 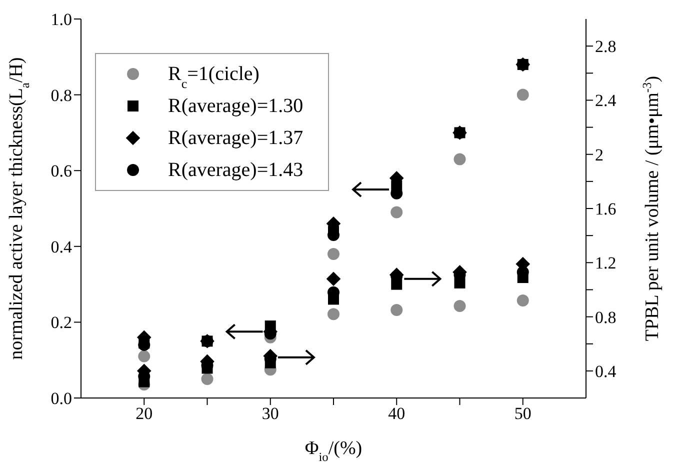 I want to click on legend-label: R(average)=1.43, so click(x=236, y=170).